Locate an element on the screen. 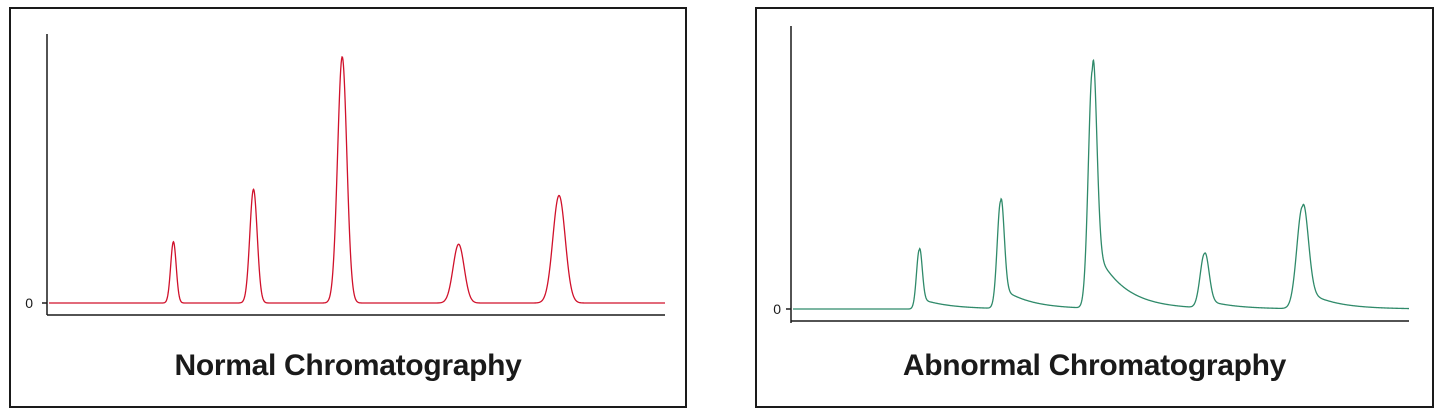  normal-zero-label: 0 is located at coordinates (29, 303).